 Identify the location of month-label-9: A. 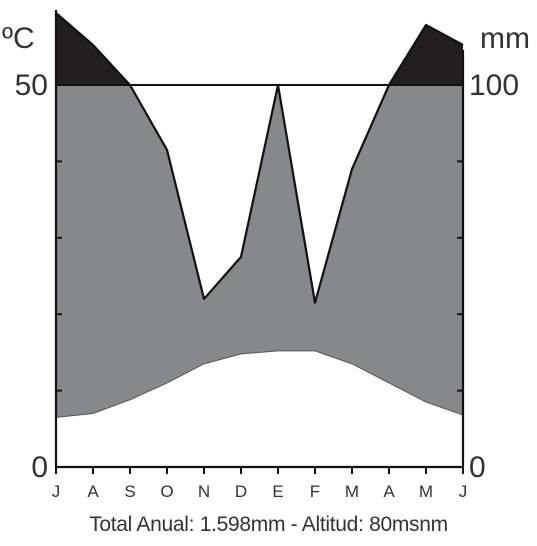
(389, 491).